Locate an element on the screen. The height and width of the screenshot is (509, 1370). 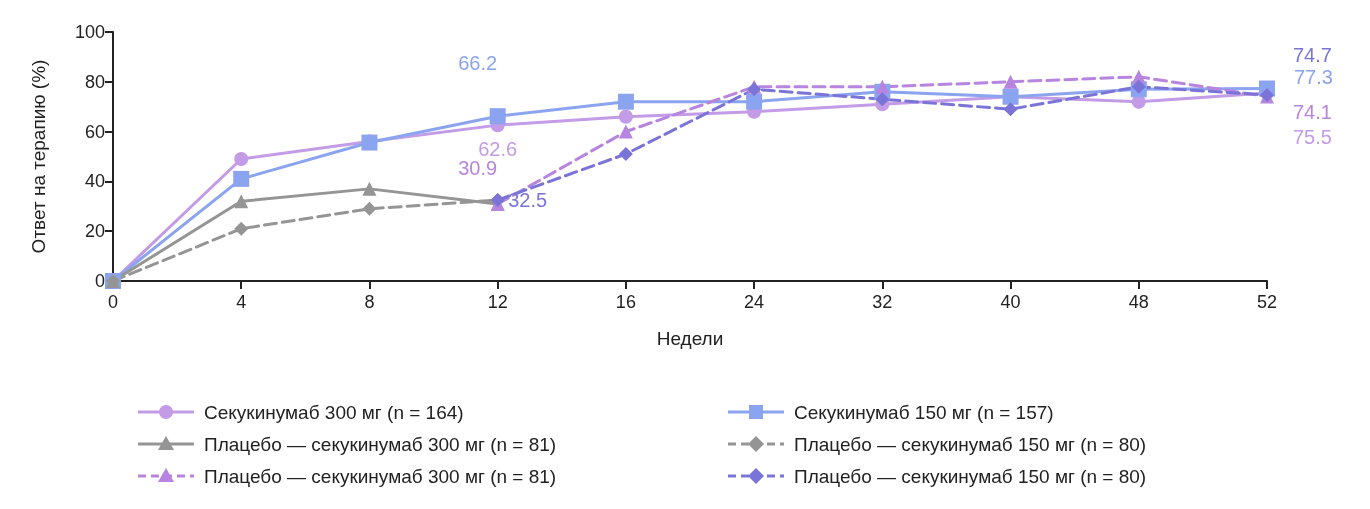
y-tick-label: 60 is located at coordinates (94, 131).